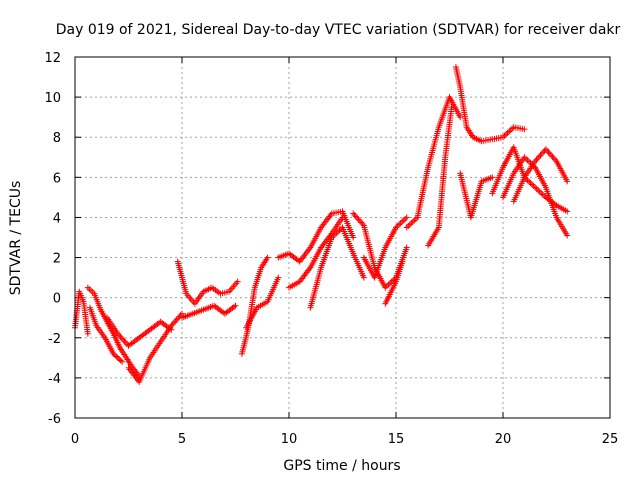  What do you see at coordinates (57, 138) in the screenshot?
I see `y-tick-label: 8` at bounding box center [57, 138].